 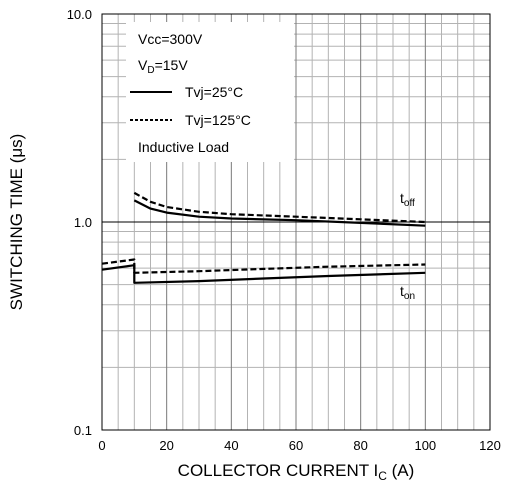 I want to click on x-tick-labels: 0 20 40 60 80 100 120, so click(x=299, y=445).